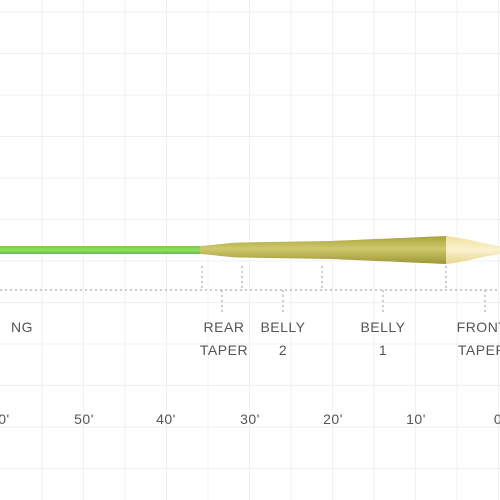 This screenshot has height=500, width=500. I want to click on front-tip, so click(473, 250).